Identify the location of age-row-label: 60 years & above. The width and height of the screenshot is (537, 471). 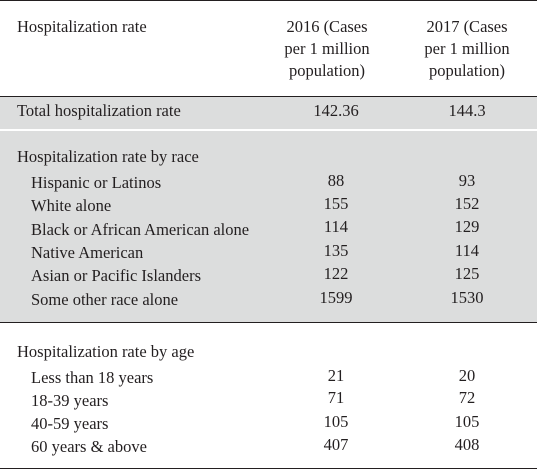
(89, 446).